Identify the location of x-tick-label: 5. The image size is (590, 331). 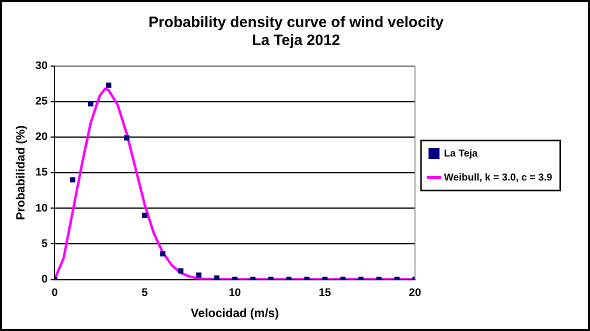
(145, 293).